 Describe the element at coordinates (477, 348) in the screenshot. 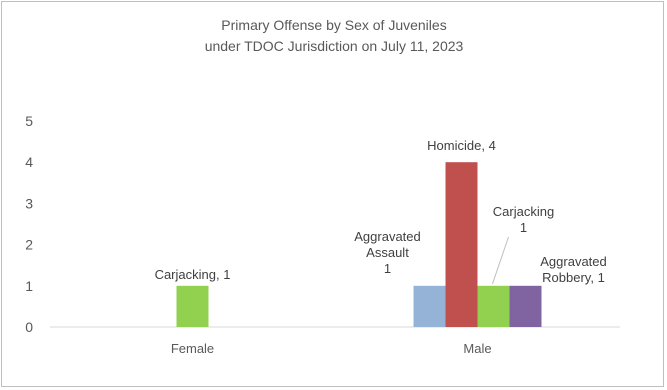

I see `x-category-label: Male` at that location.